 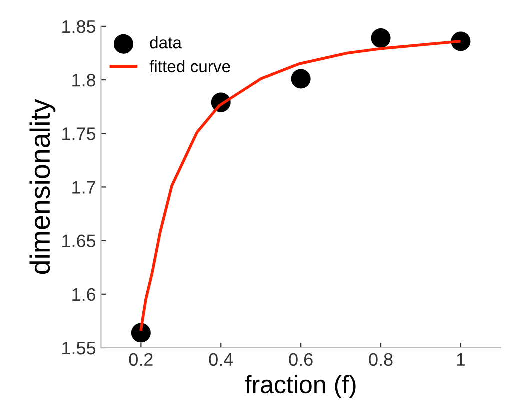 What do you see at coordinates (301, 359) in the screenshot?
I see `x-tick-label: 0.6` at bounding box center [301, 359].